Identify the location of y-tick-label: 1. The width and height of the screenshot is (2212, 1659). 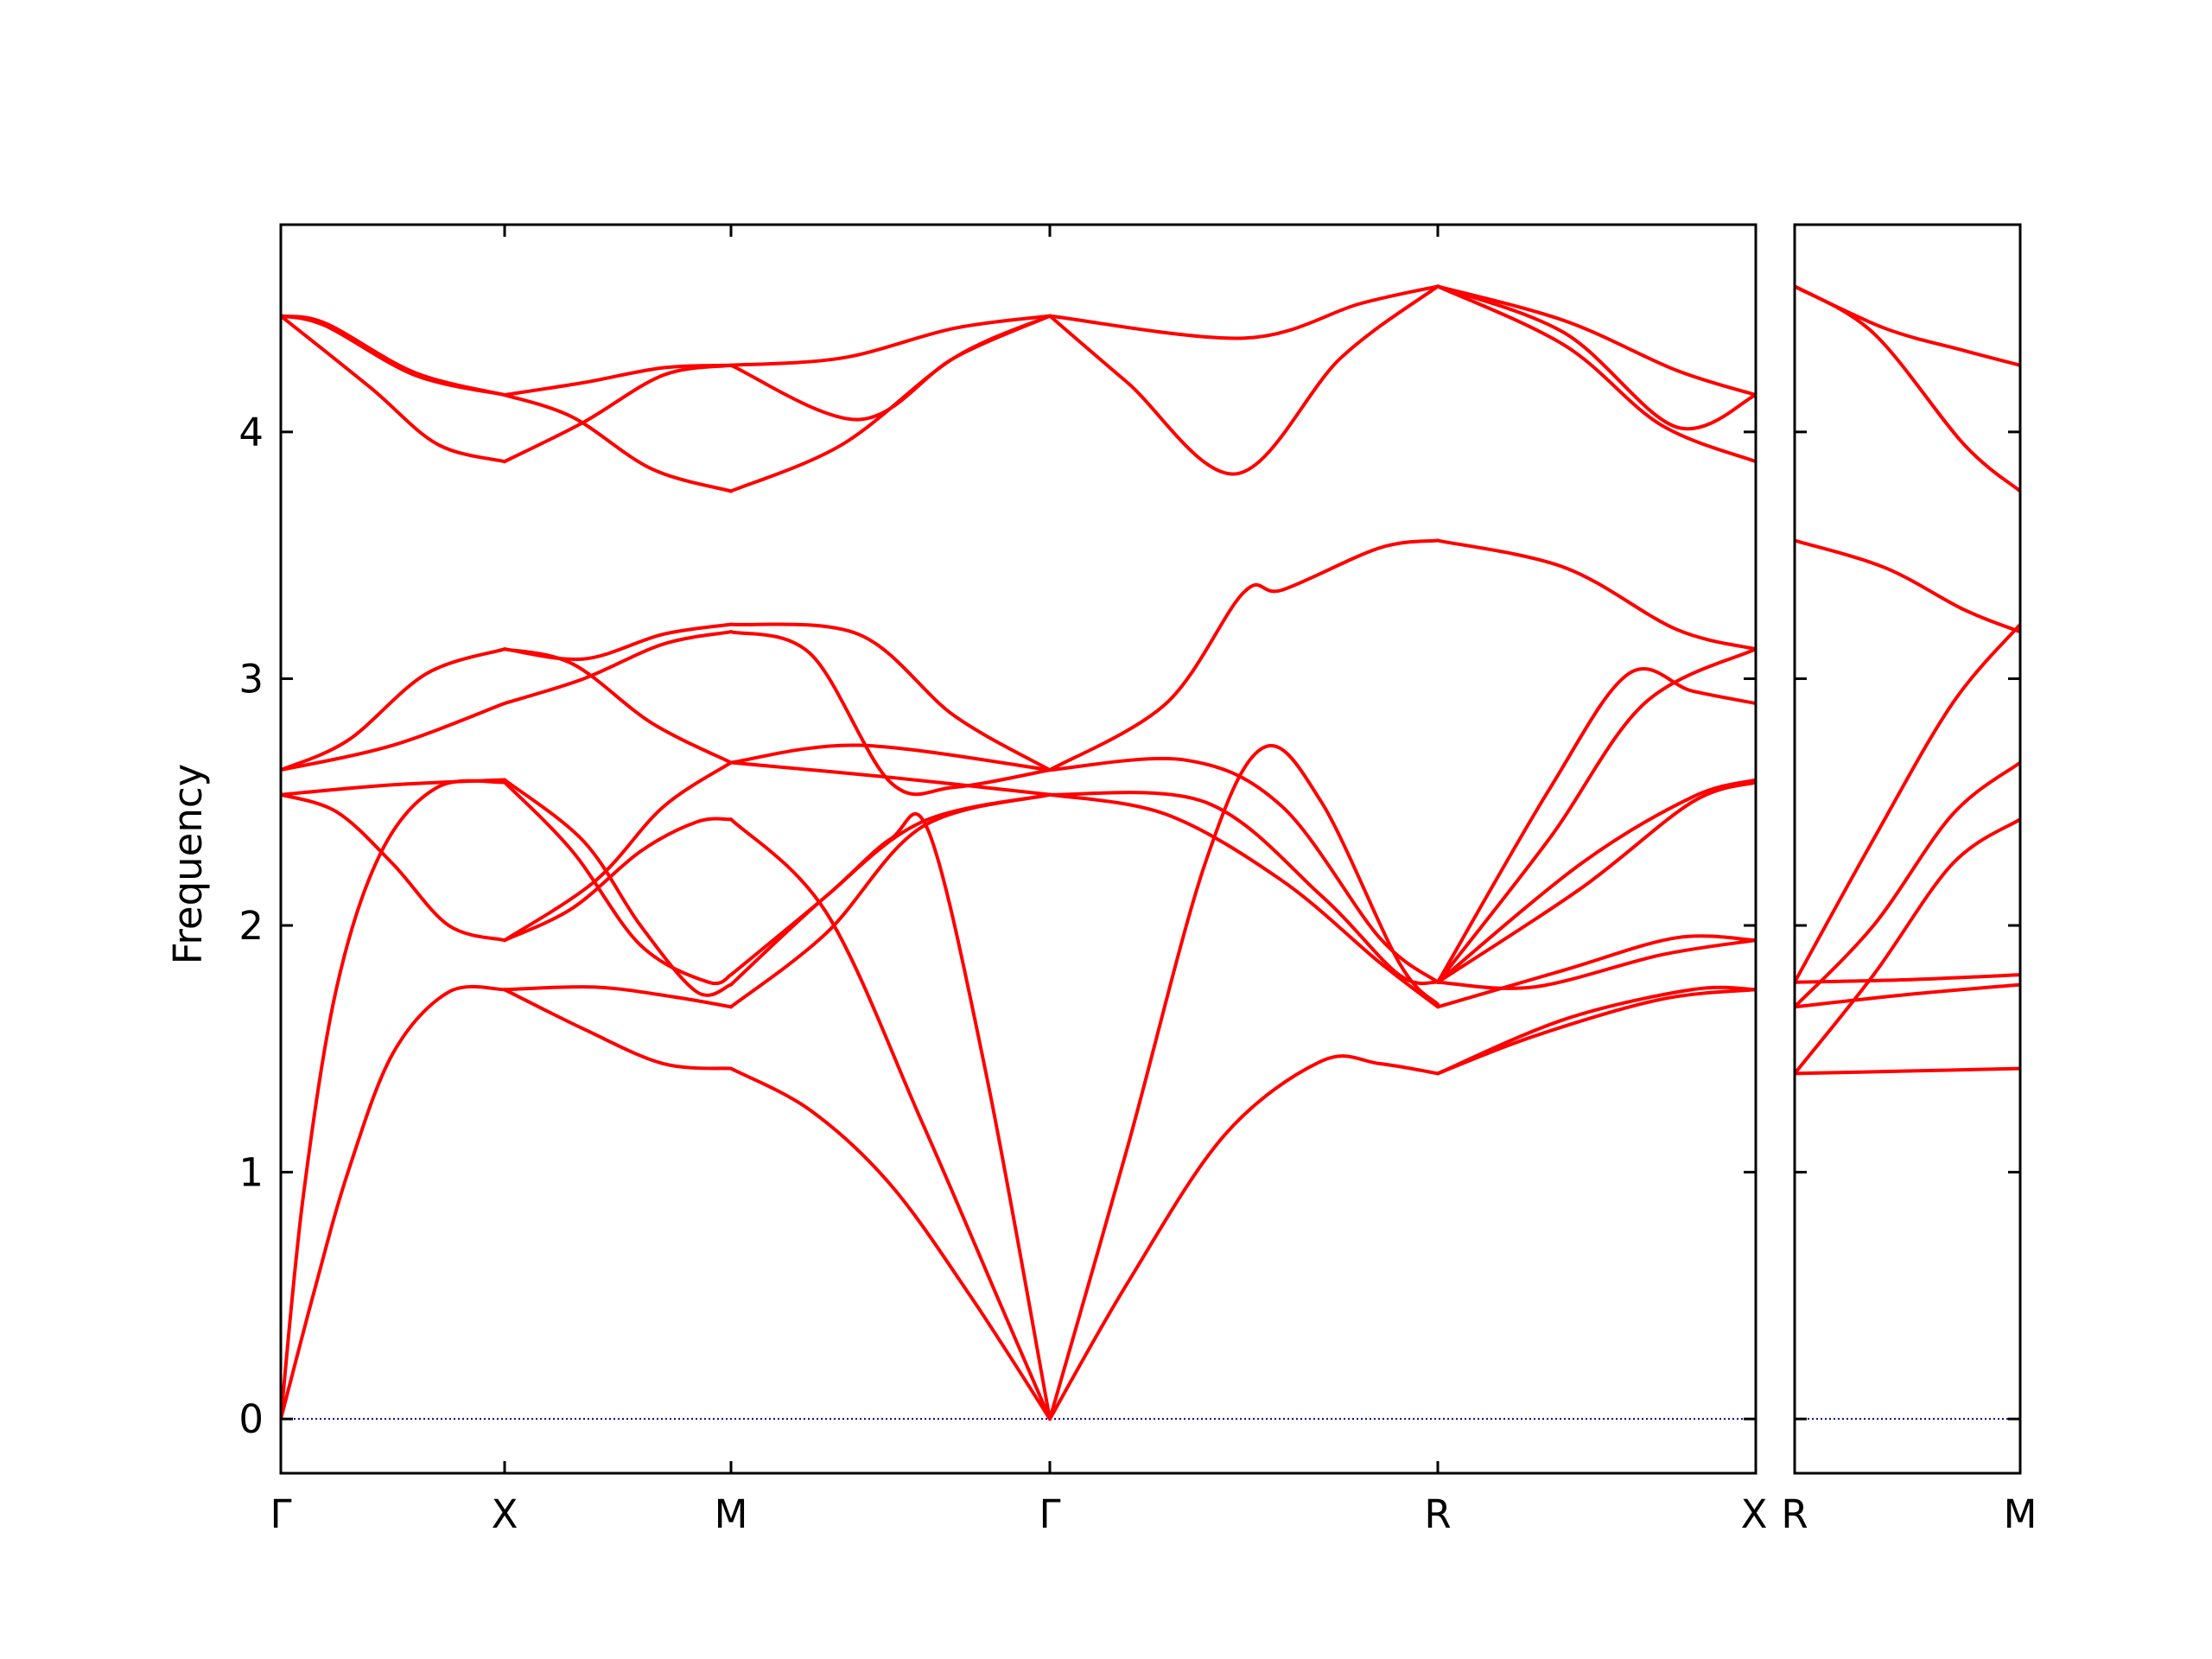
(251, 1173).